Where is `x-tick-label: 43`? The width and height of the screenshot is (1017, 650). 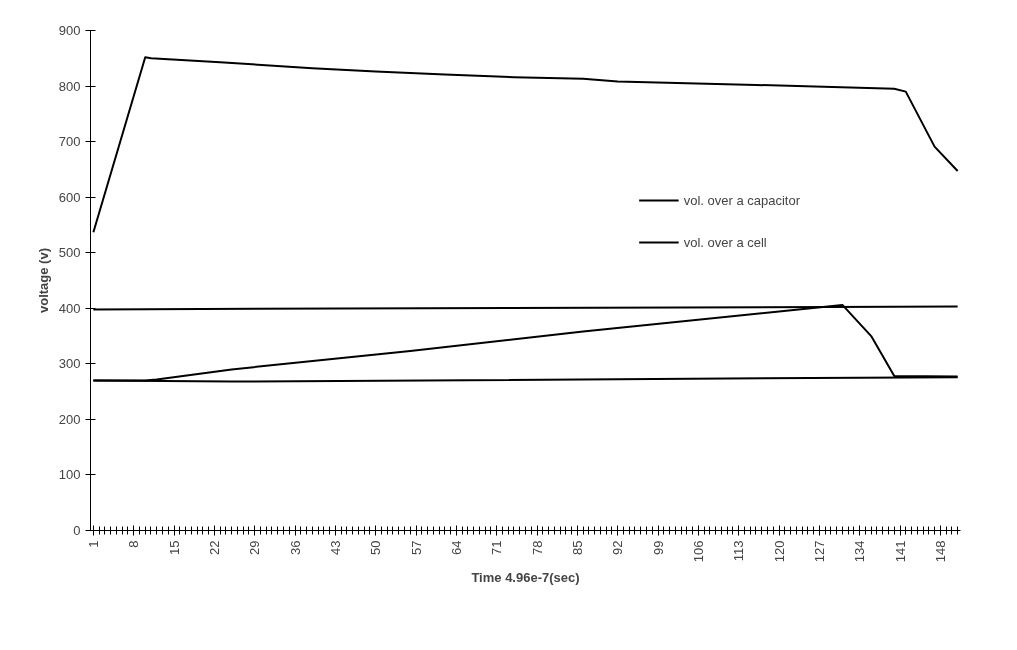
x-tick-label: 43 is located at coordinates (335, 547).